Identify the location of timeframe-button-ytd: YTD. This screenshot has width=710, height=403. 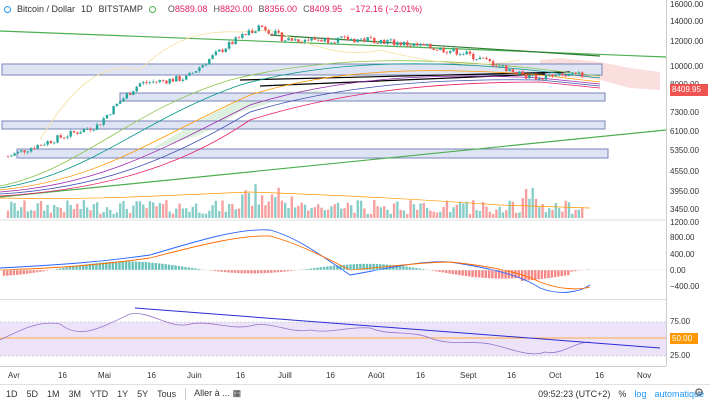
(99, 394).